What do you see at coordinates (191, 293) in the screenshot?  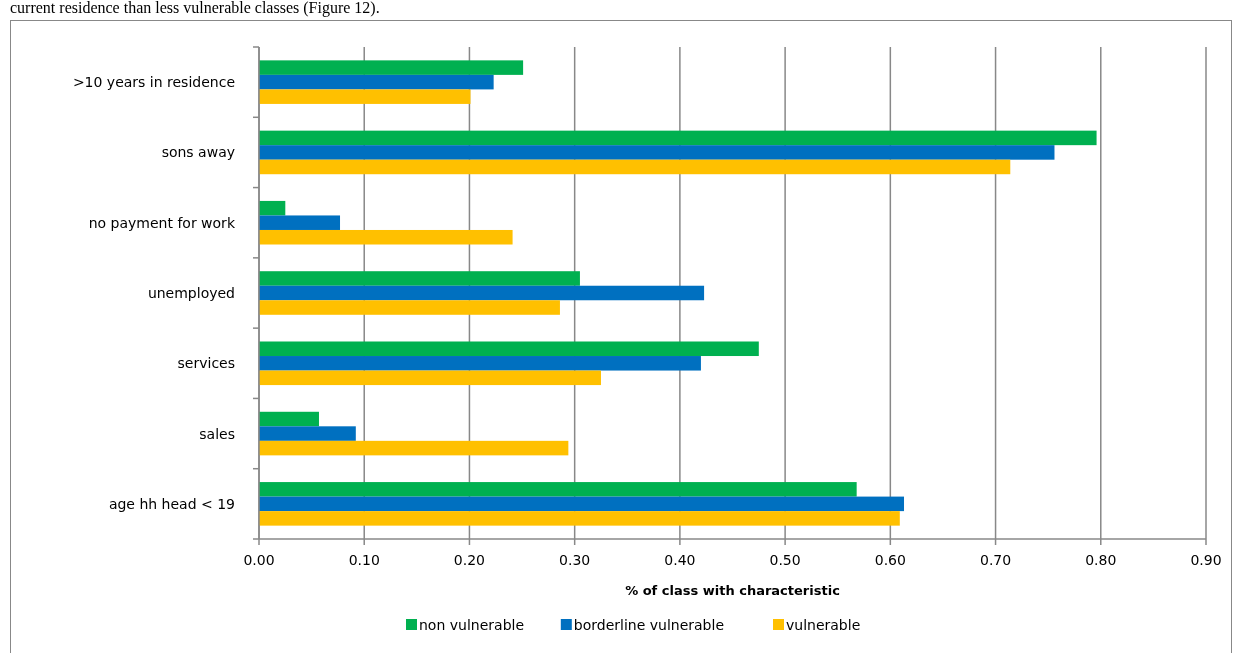 I see `y-tick-label: unemployed` at bounding box center [191, 293].